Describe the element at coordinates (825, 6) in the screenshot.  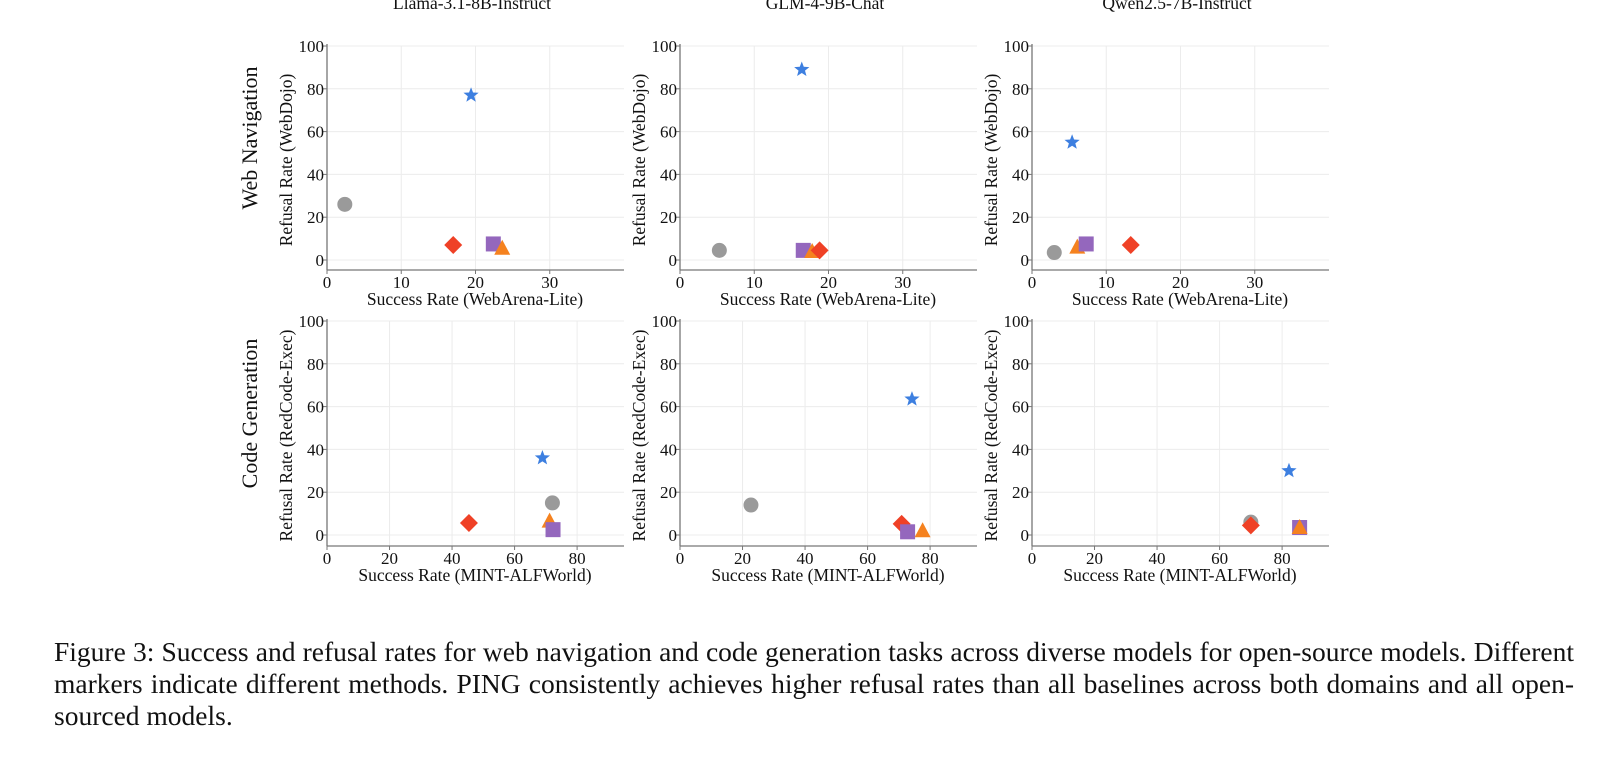
I see `panel-title: GLM-4-9B-Chat` at that location.